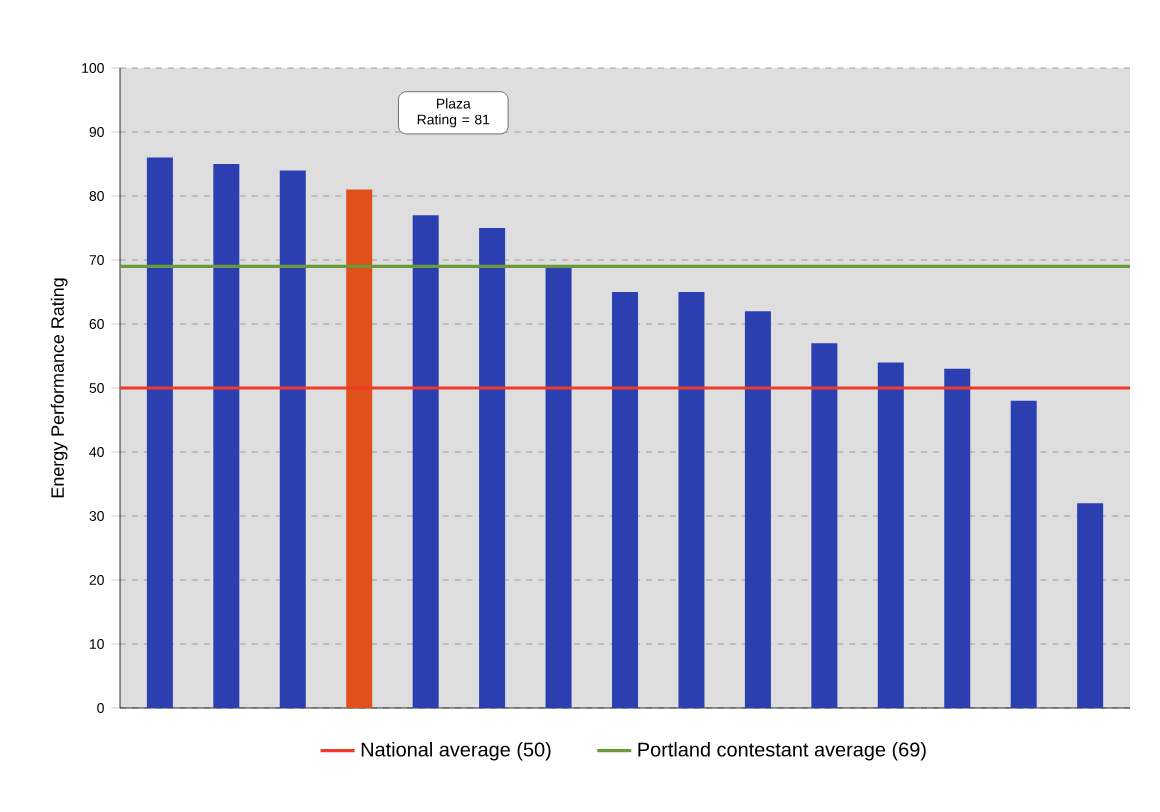 The image size is (1160, 812). Describe the element at coordinates (456, 751) in the screenshot. I see `legend-label: National average (50)` at that location.